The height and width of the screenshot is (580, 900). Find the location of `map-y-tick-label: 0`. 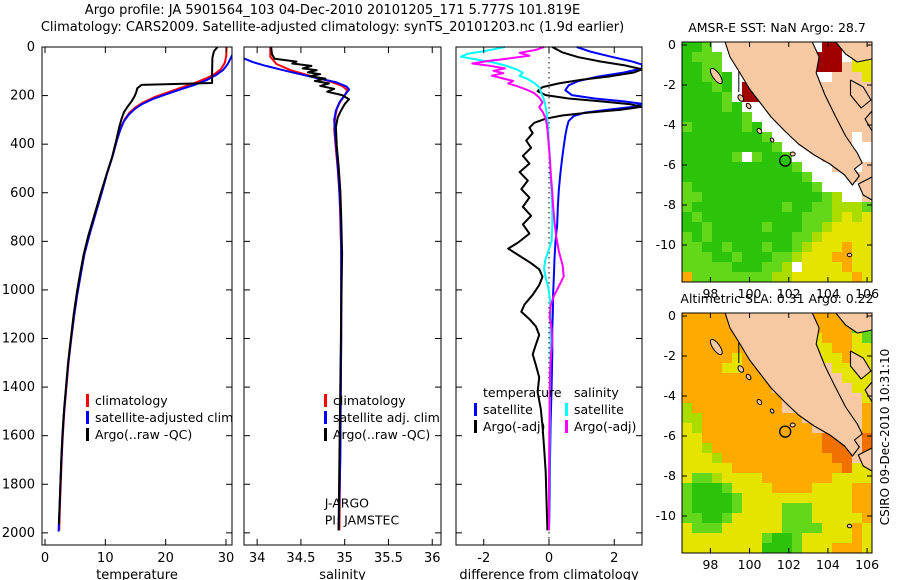

map-y-tick-label: 0 is located at coordinates (672, 44).